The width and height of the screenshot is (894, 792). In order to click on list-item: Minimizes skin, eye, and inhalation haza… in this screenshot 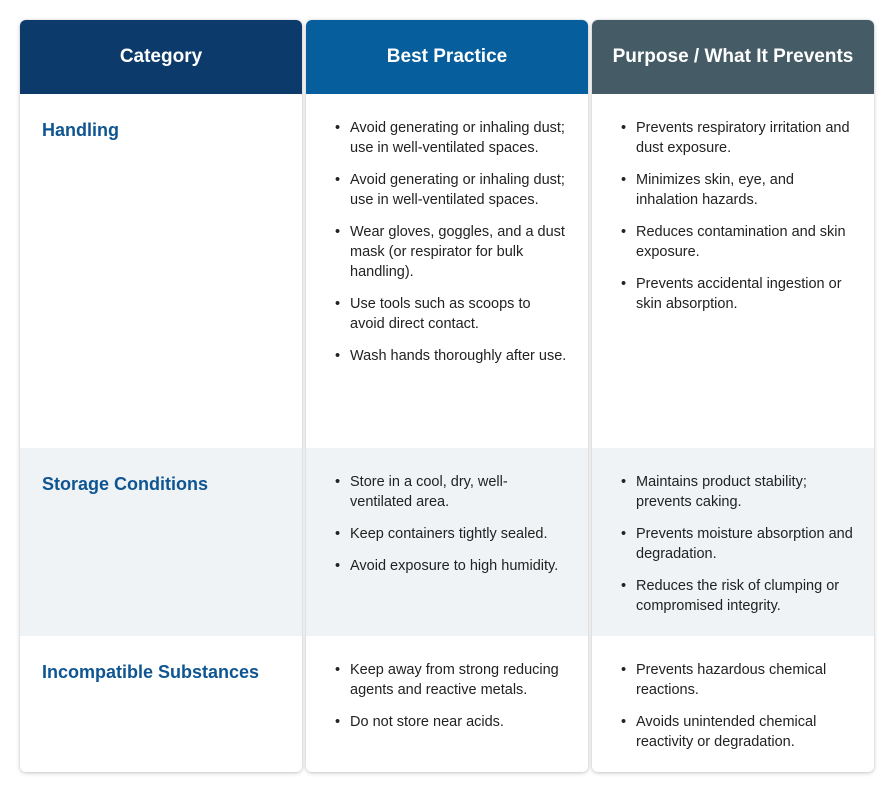, I will do `click(733, 190)`.